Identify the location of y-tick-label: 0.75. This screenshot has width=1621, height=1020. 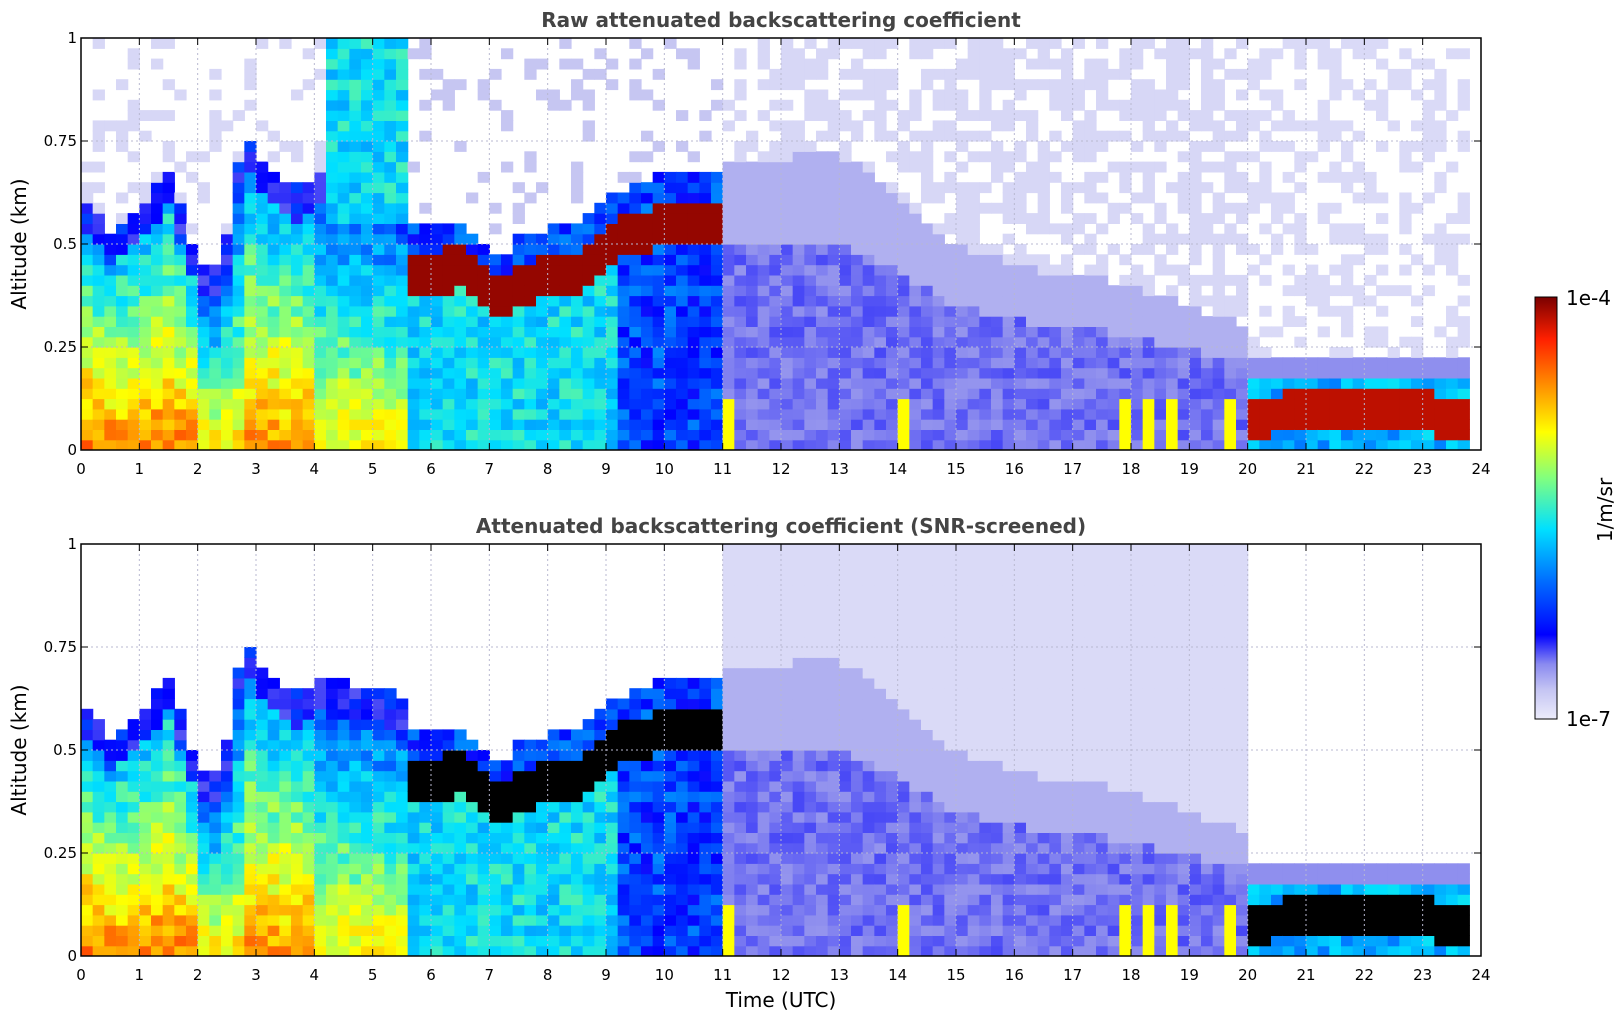
(60, 141).